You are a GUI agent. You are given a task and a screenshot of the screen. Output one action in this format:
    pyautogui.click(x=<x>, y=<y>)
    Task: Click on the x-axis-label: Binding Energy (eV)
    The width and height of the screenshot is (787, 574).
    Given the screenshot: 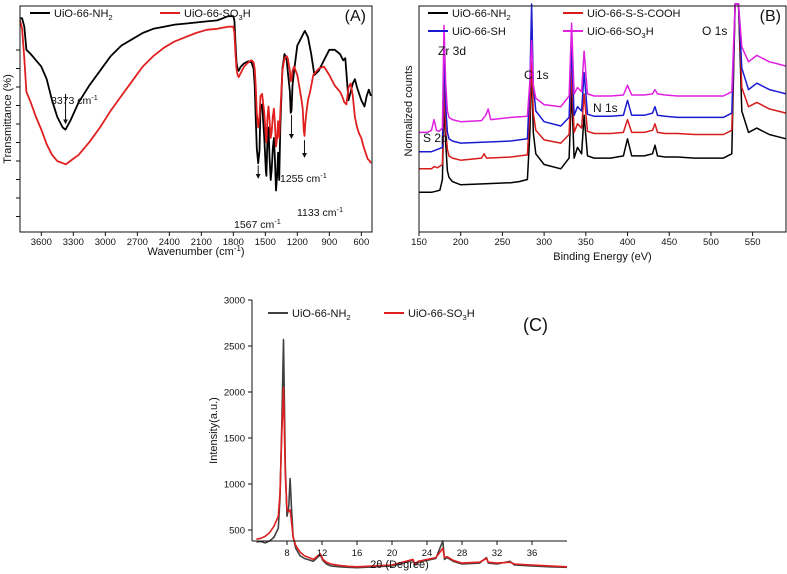 What is the action you would take?
    pyautogui.click(x=602, y=257)
    